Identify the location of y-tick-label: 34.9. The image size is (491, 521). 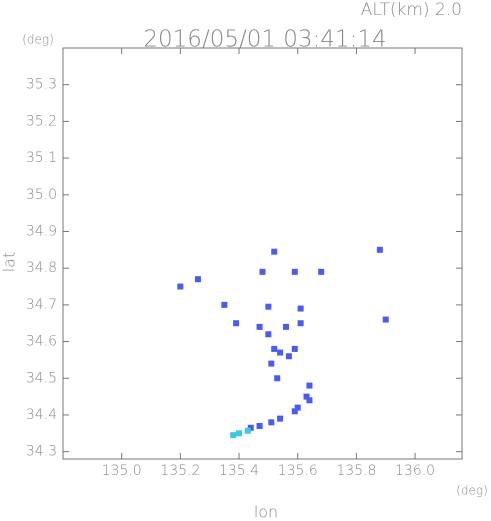
(41, 231).